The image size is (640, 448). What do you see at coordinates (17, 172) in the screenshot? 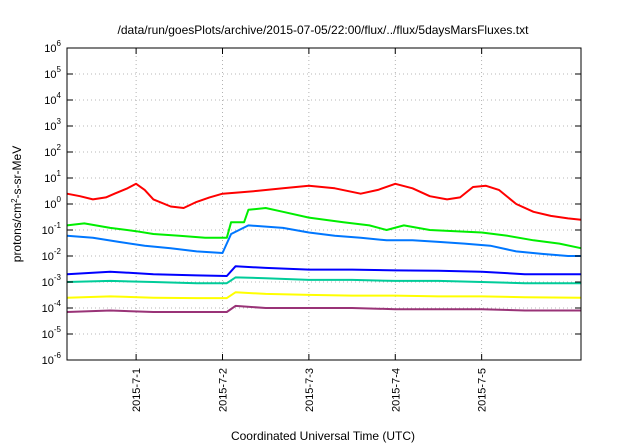
I see `y-axis-label-rest: -s-sr-MeV` at bounding box center [17, 172].